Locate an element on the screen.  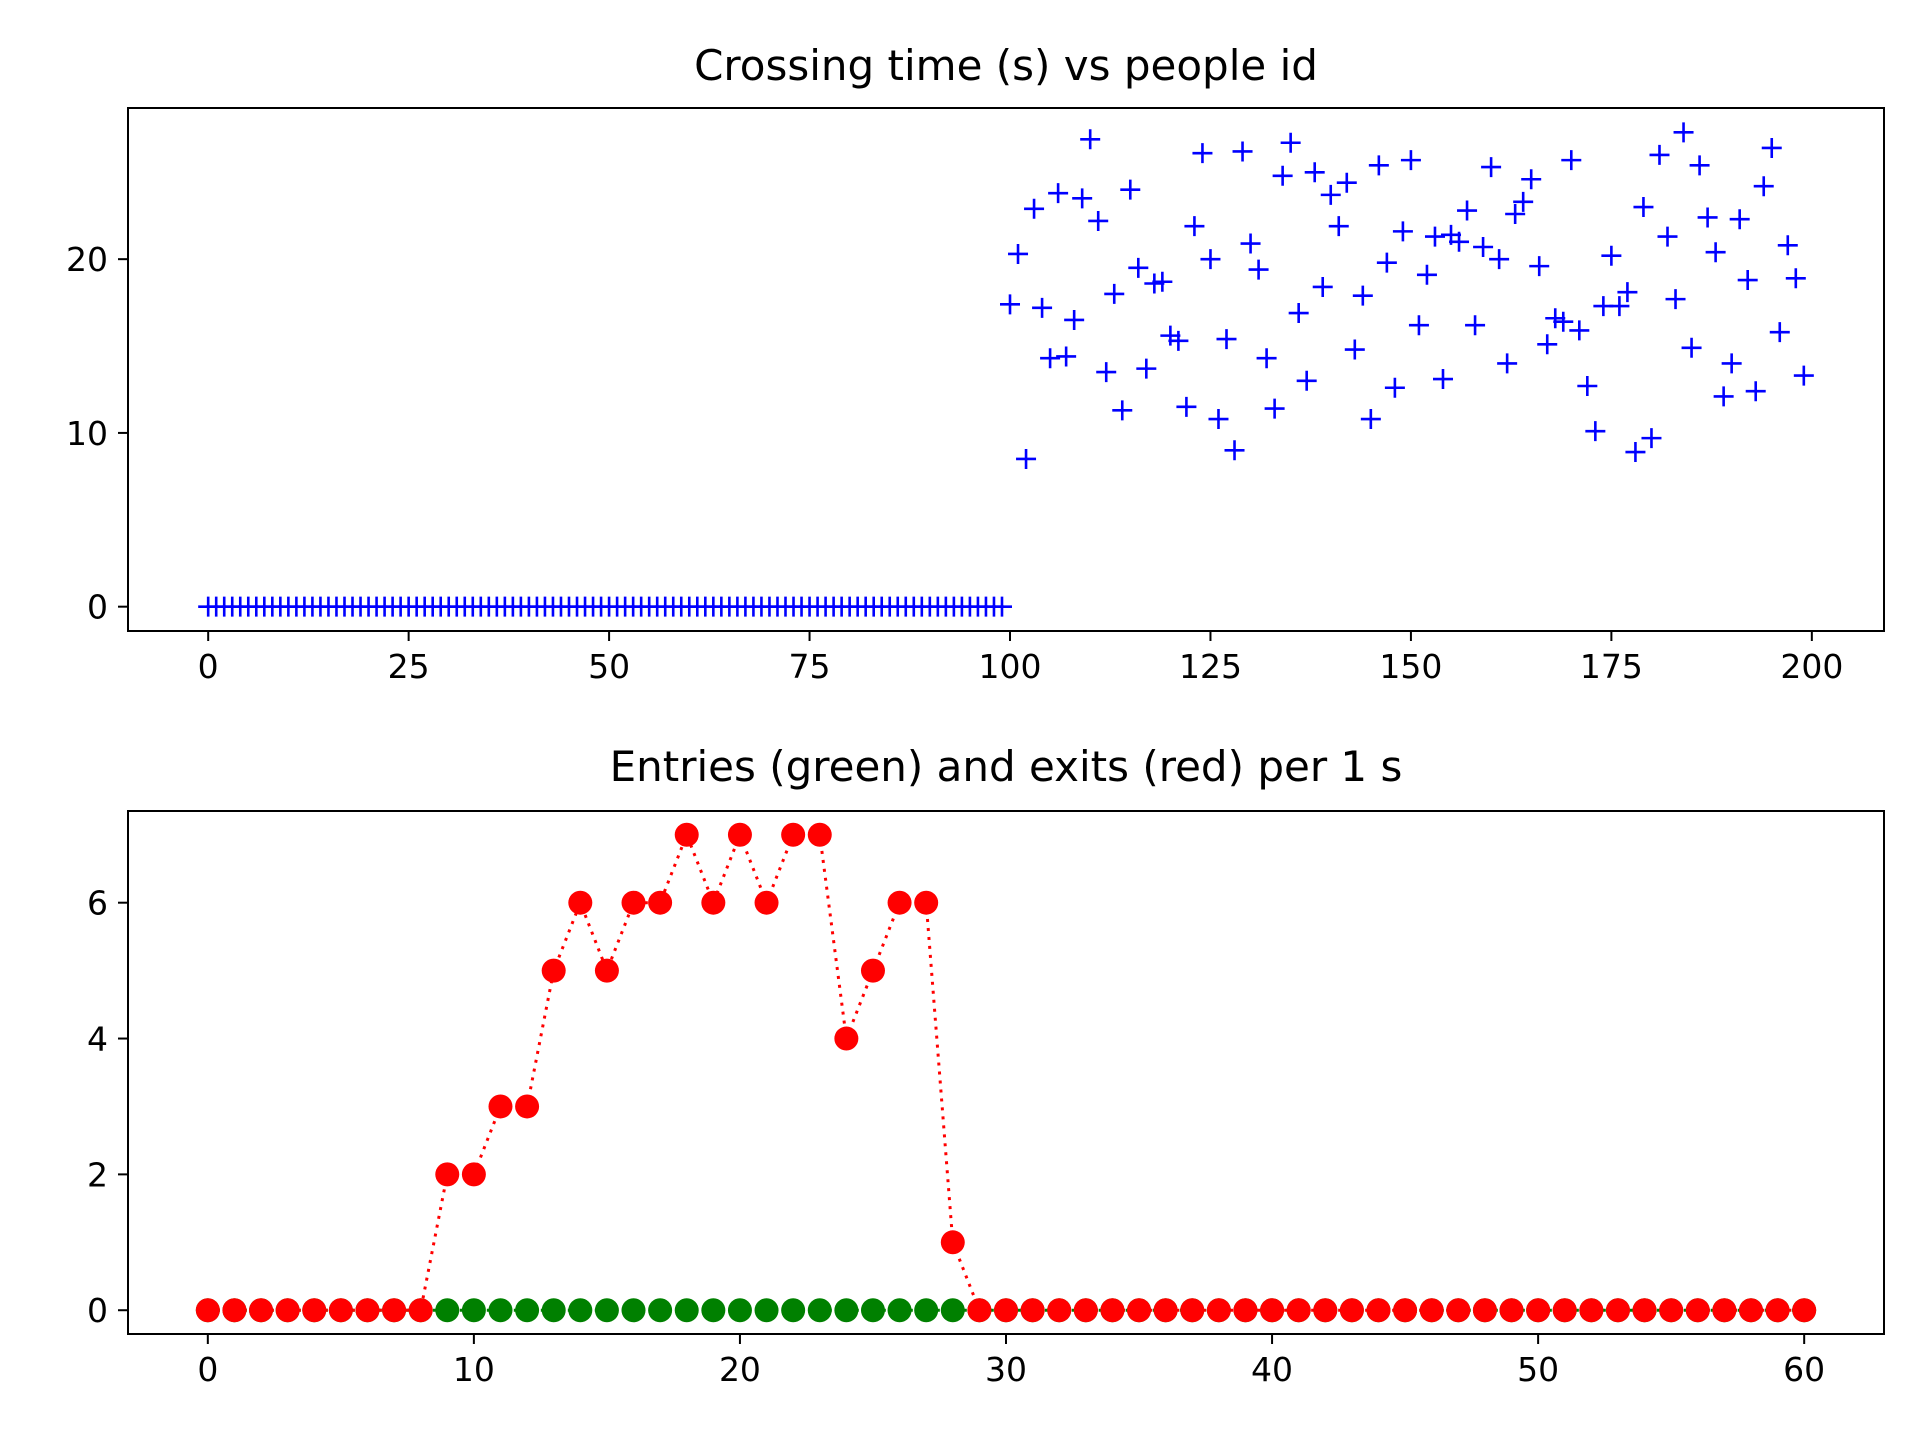
x-tick-label: 100 is located at coordinates (1010, 666).